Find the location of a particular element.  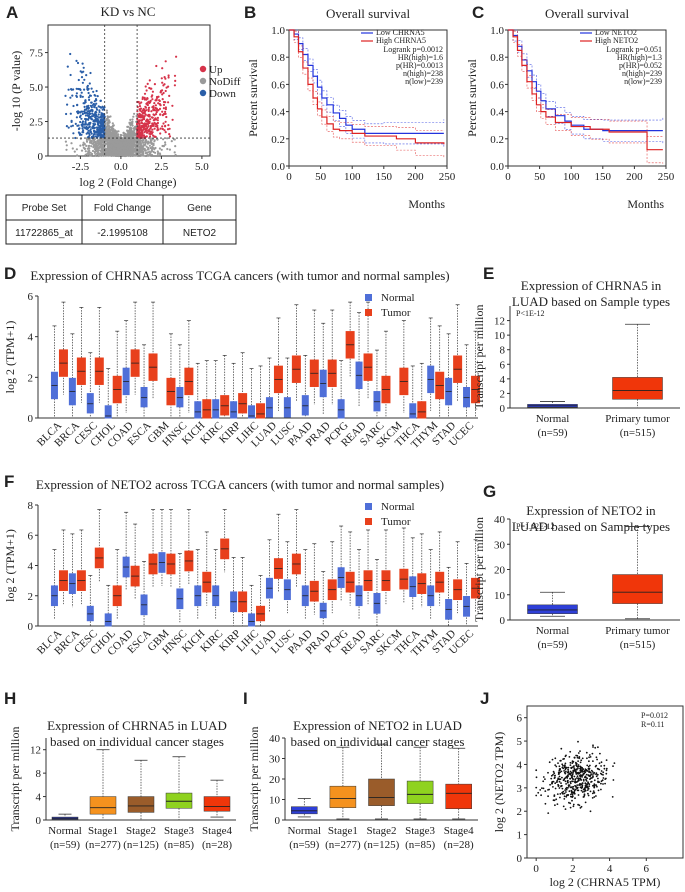

y-tick-label: 0.2 is located at coordinates (497, 140).